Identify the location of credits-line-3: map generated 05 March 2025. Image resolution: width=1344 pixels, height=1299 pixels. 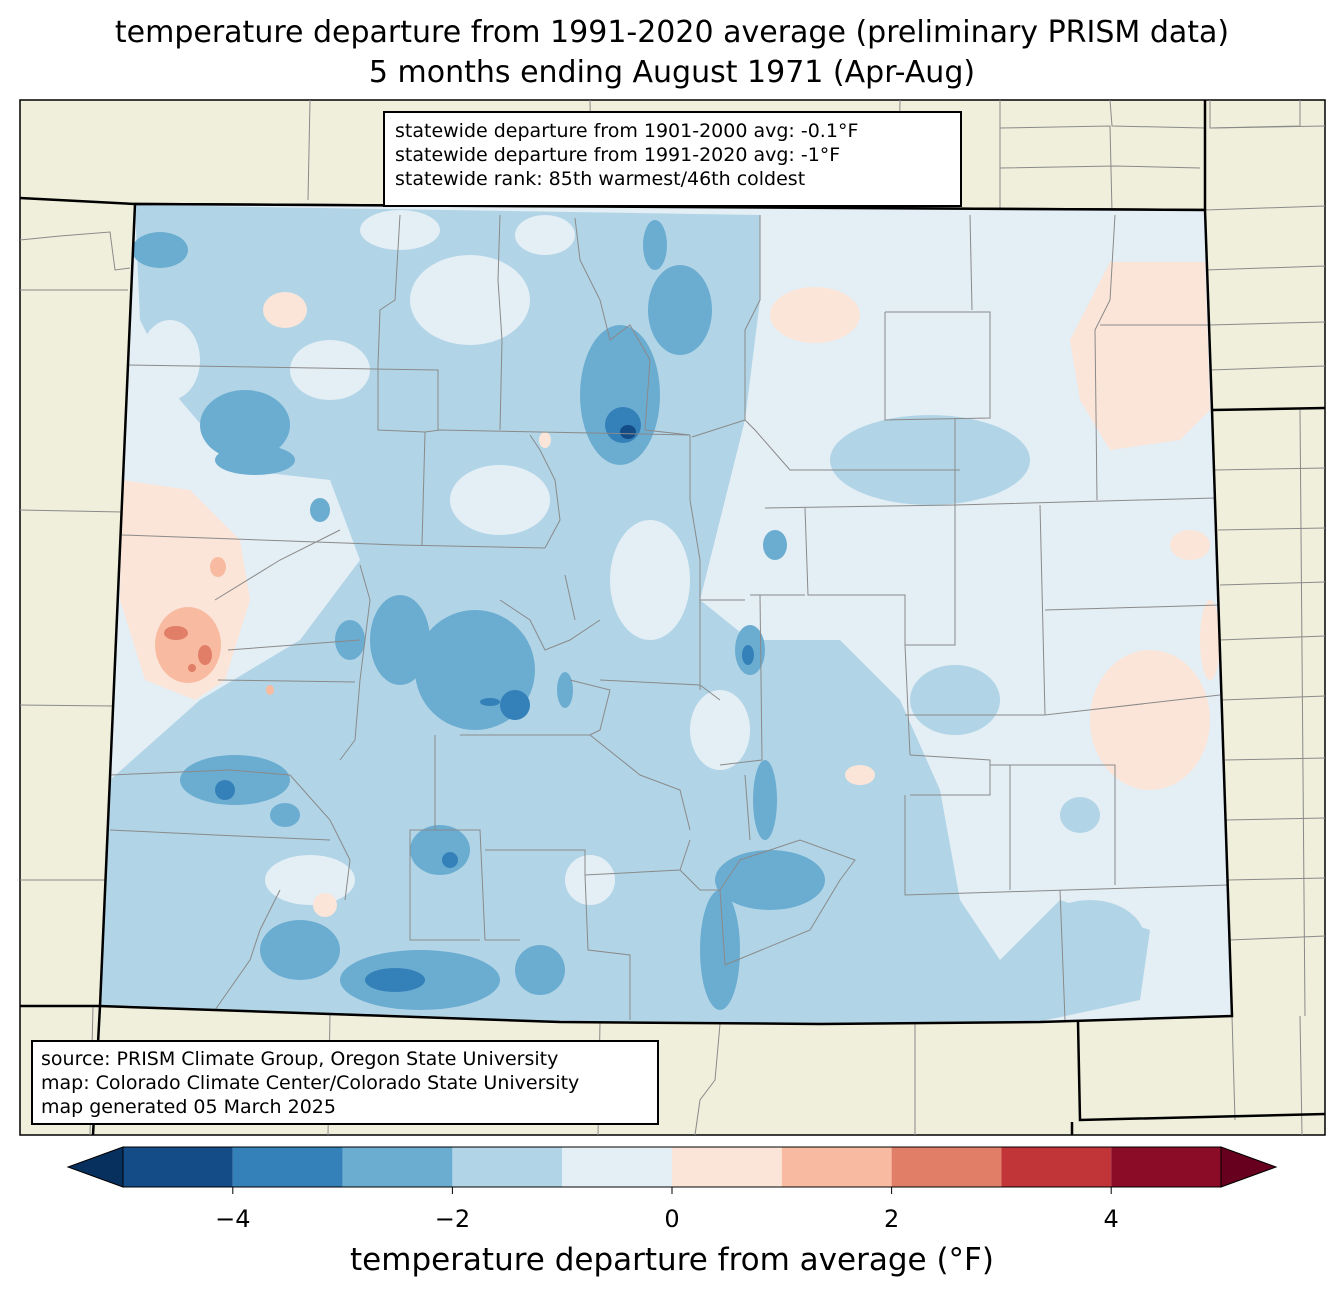
(188, 1107).